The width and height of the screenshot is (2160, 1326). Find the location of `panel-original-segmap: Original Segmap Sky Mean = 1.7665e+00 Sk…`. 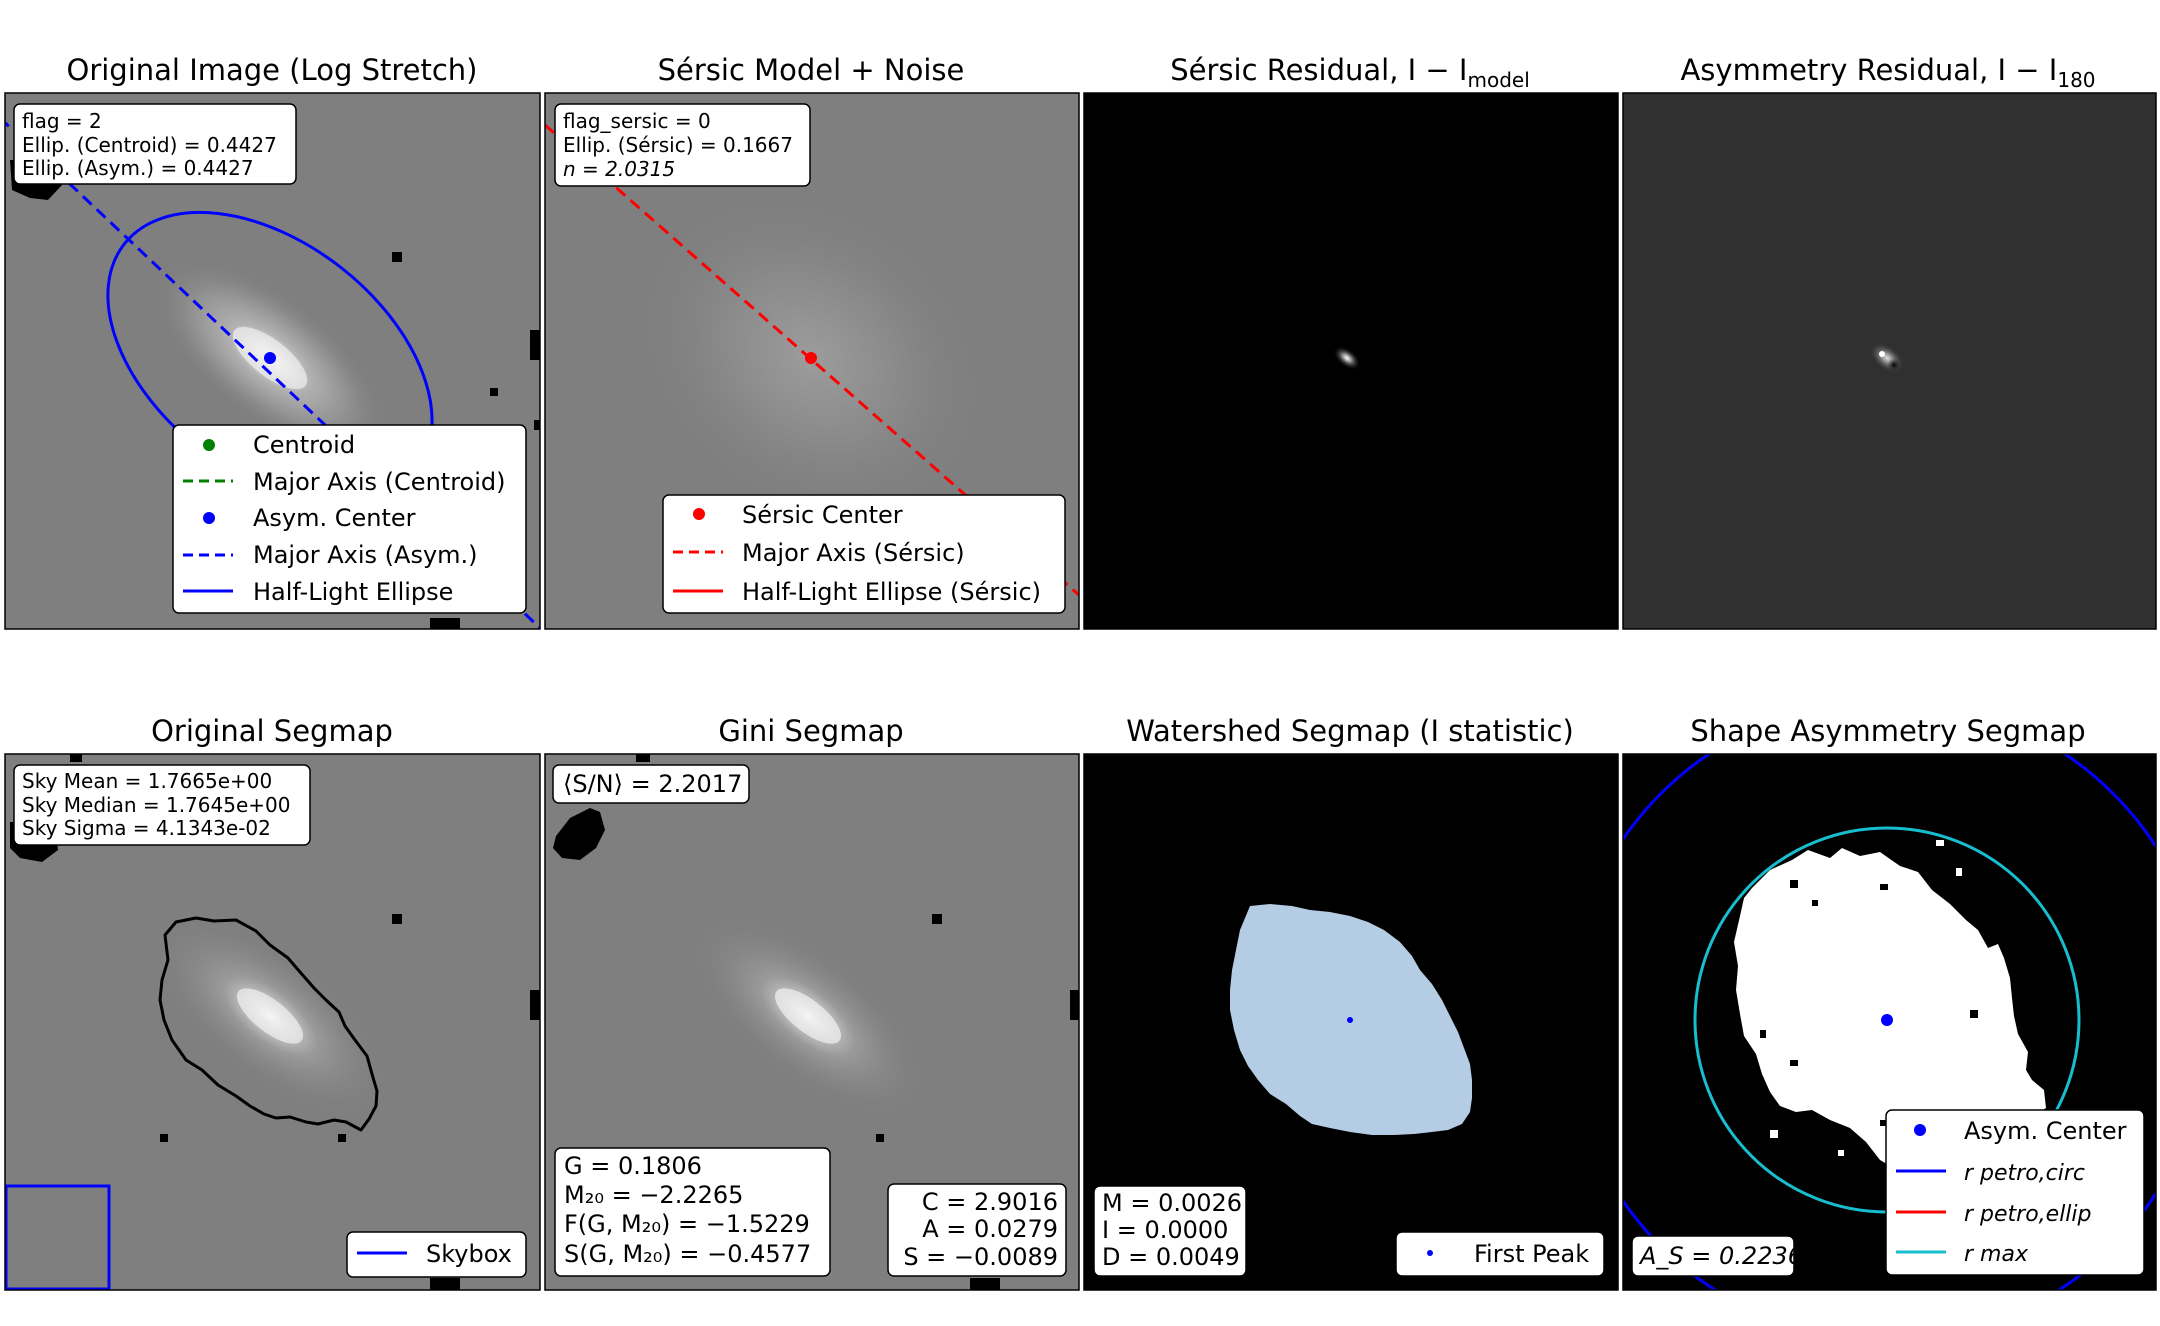

panel-original-segmap: Original Segmap Sky Mean = 1.7665e+00 Sk… is located at coordinates (272, 1002).